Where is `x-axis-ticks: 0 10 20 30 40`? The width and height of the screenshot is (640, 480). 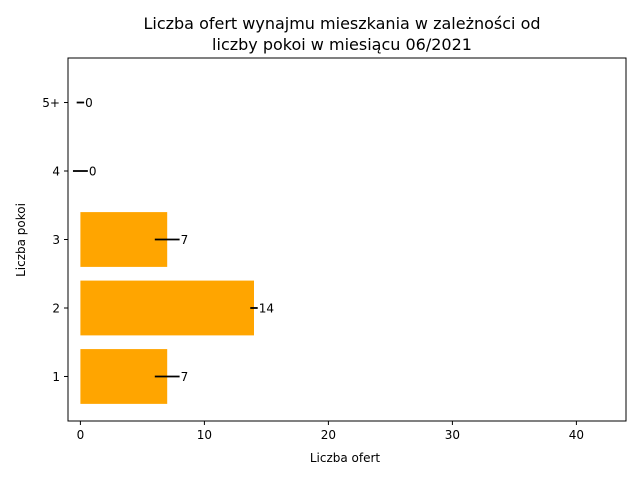 x-axis-ticks: 0 10 20 30 40 is located at coordinates (330, 431).